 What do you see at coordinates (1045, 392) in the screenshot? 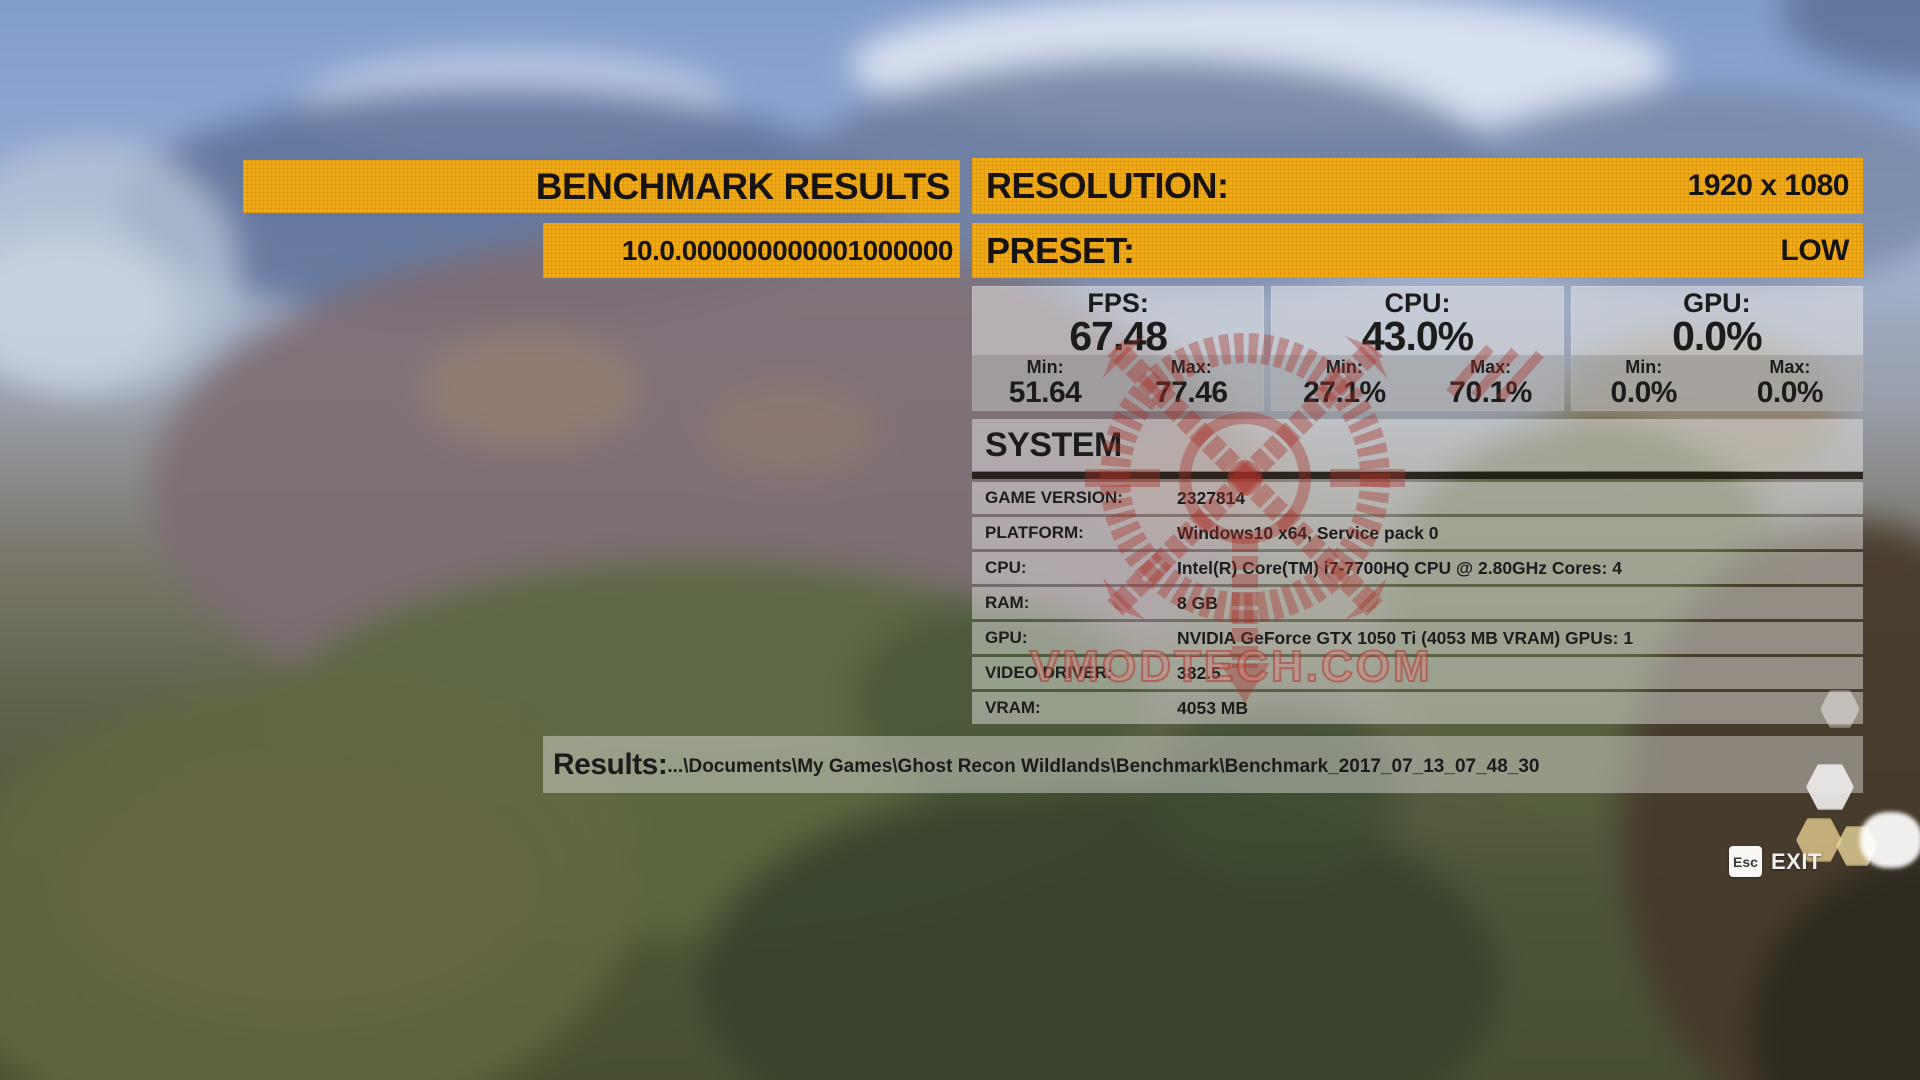
I see `fps-min-value: 51.64` at bounding box center [1045, 392].